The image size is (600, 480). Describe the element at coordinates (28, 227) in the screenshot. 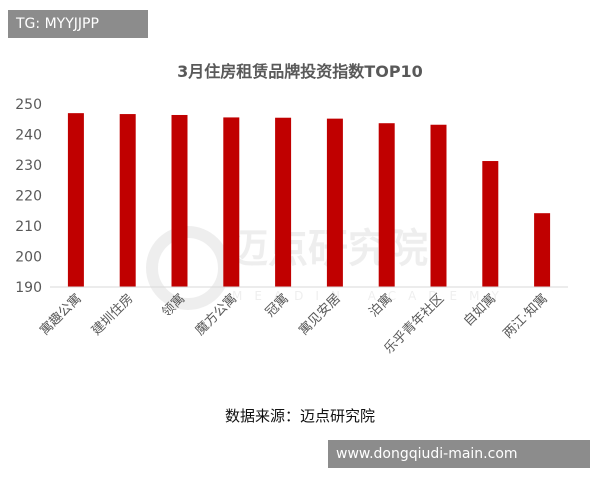

I see `y-tick-label: 210` at that location.